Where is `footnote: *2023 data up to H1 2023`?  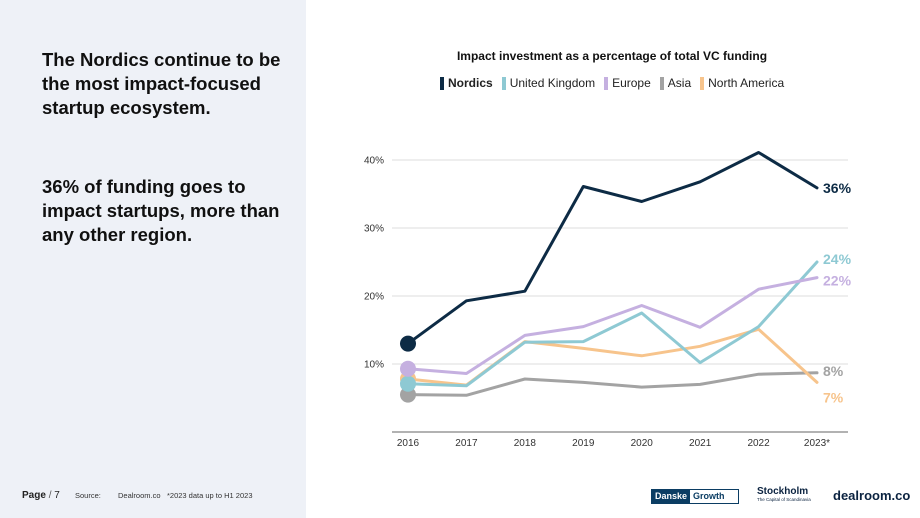
footnote: *2023 data up to H1 2023 is located at coordinates (210, 495).